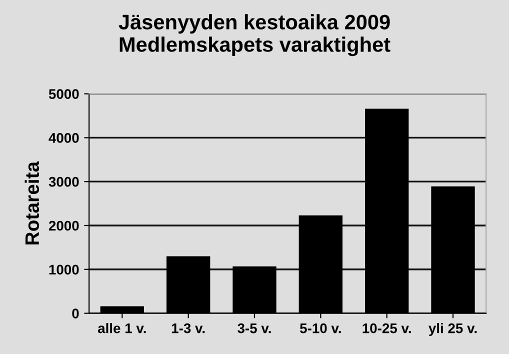 This screenshot has width=509, height=354. Describe the element at coordinates (64, 269) in the screenshot. I see `y-tick-label: 1000` at that location.